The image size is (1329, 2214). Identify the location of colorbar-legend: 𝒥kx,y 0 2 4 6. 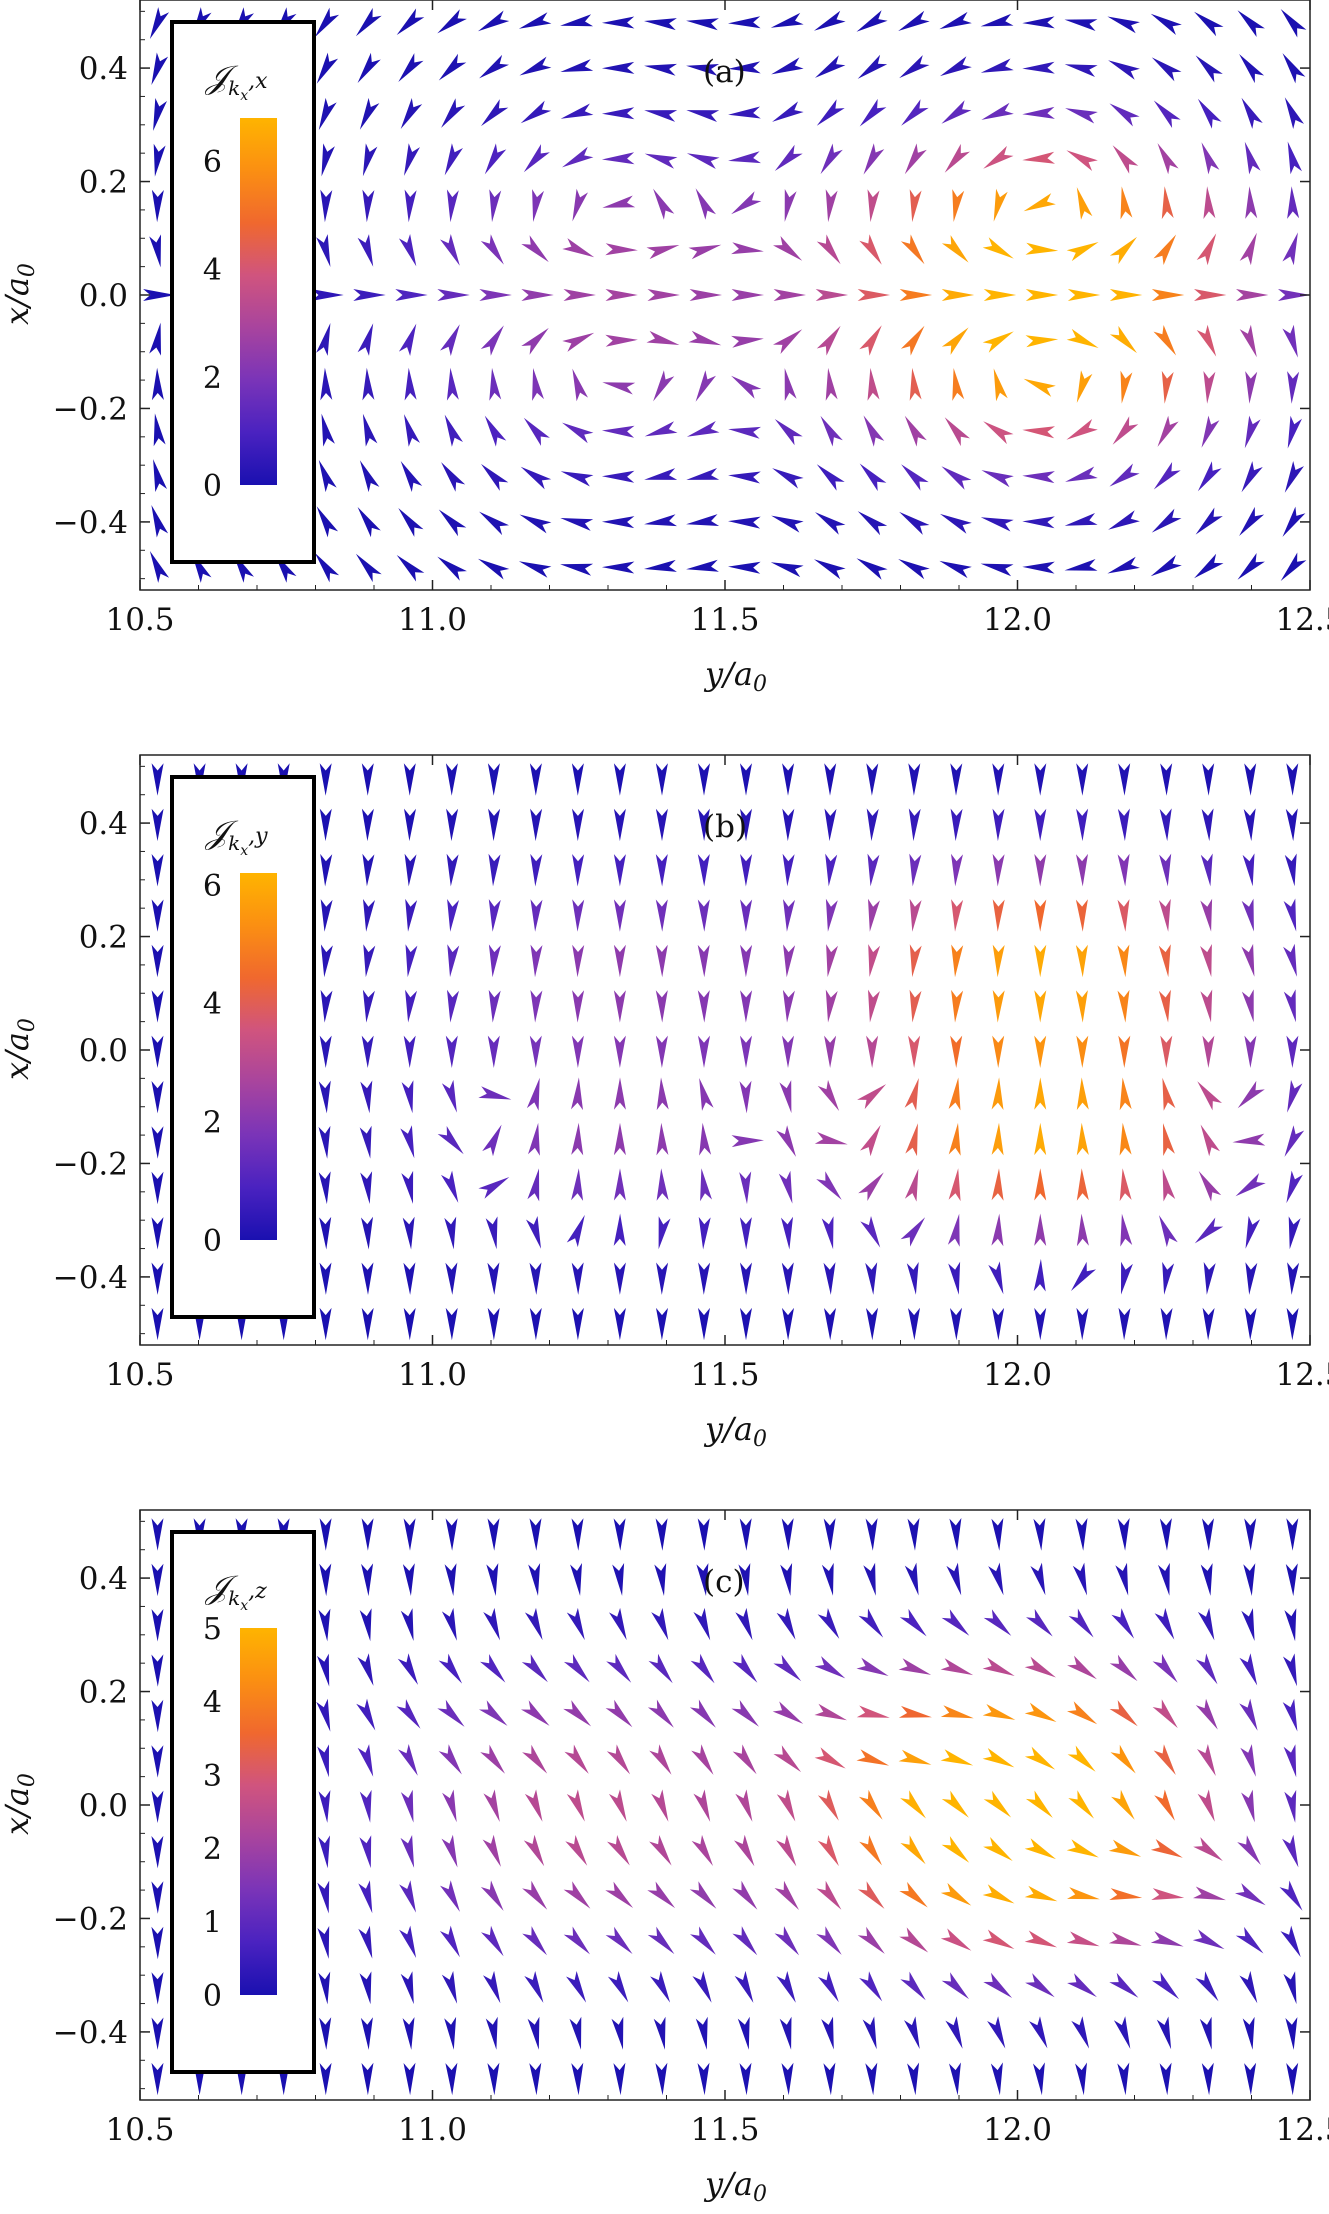
(243, 1047).